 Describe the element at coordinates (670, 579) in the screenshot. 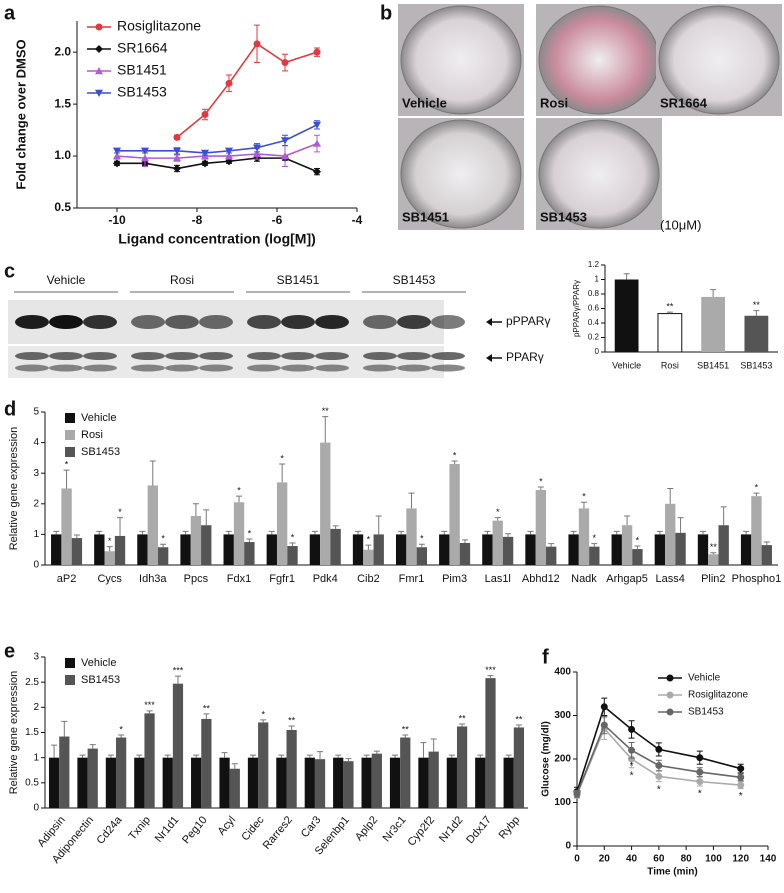

I see `x-tick-label: Lass4` at that location.